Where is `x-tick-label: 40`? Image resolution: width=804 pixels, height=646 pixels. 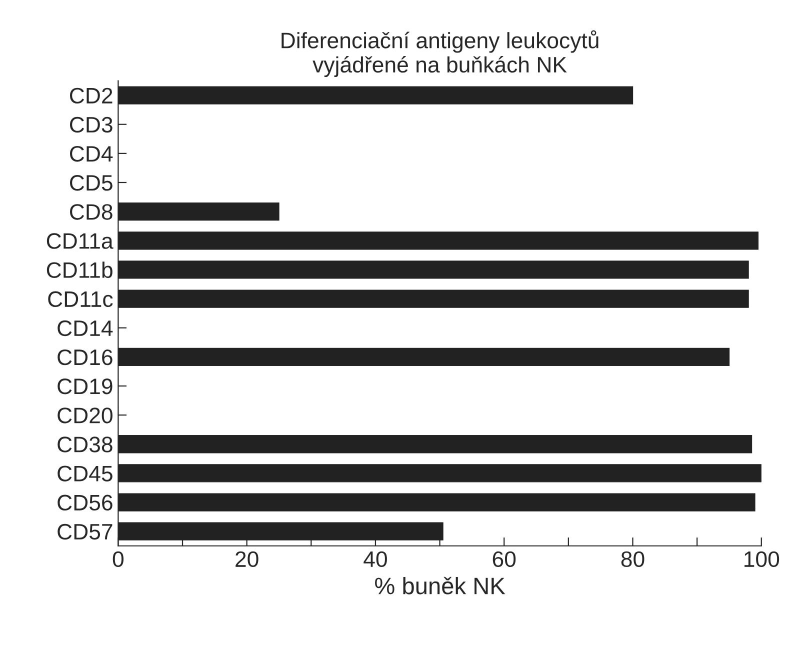
x-tick-label: 40 is located at coordinates (375, 559).